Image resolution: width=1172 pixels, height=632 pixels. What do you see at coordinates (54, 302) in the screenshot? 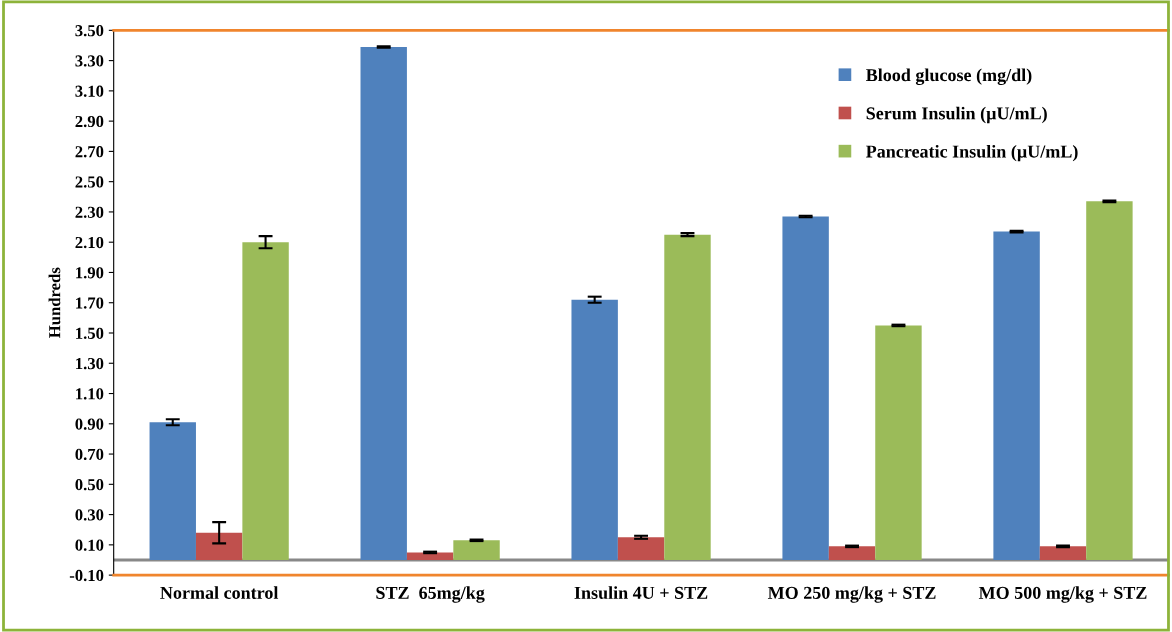
I see `y-axis-title: Hundreds` at bounding box center [54, 302].